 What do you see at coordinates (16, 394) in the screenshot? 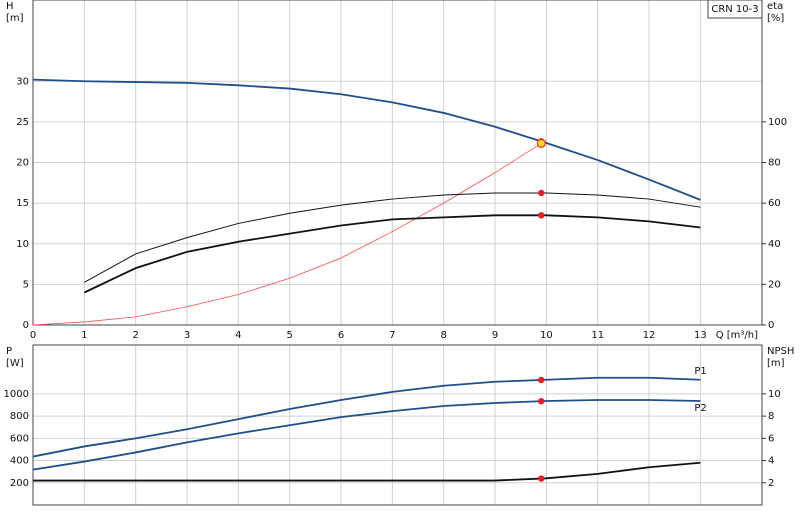
I see `y-tick-label: 1000` at bounding box center [16, 394].